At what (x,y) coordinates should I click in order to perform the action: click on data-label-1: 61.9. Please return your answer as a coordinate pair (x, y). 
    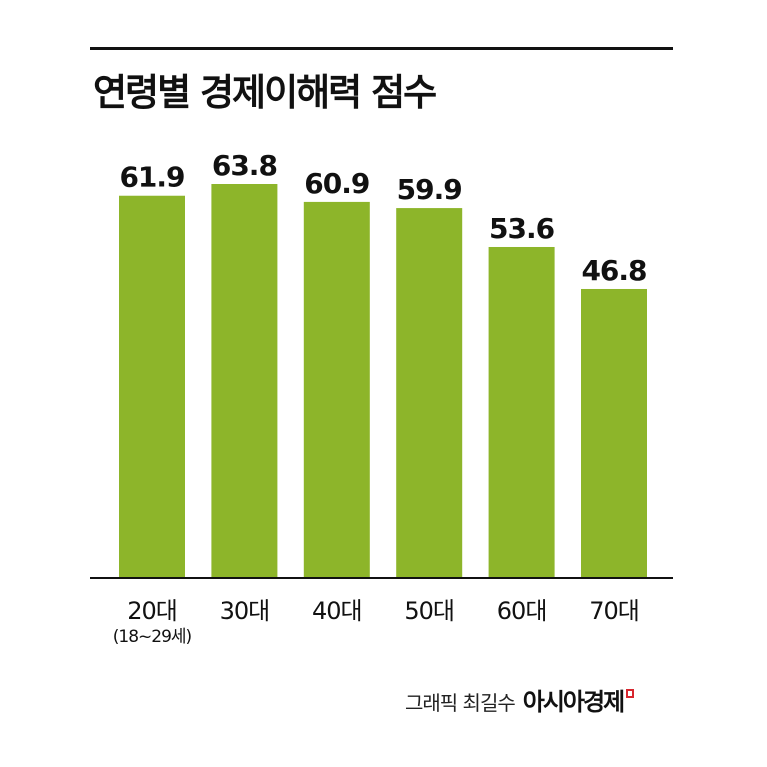
    Looking at the image, I should click on (151, 177).